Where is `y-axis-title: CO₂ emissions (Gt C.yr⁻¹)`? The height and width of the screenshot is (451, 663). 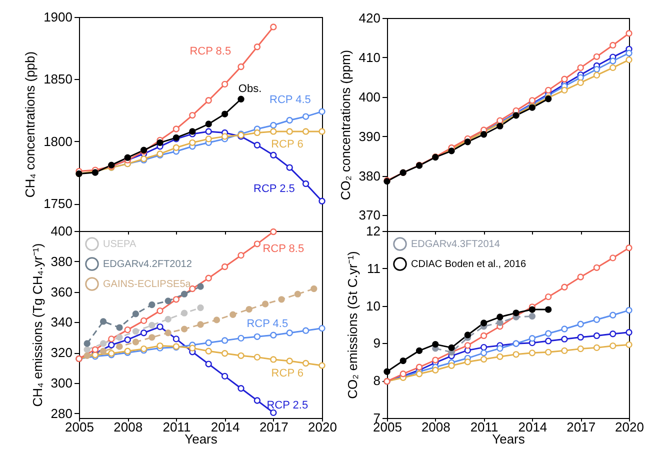 y-axis-title: CO₂ emissions (Gt C.yr⁻¹) is located at coordinates (352, 325).